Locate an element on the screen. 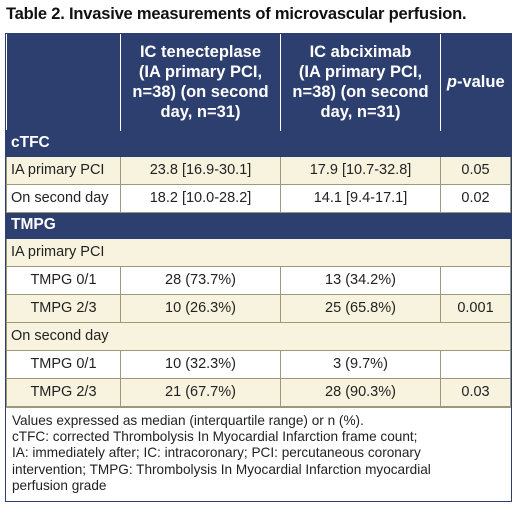  header-p-value: p-value is located at coordinates (475, 82).